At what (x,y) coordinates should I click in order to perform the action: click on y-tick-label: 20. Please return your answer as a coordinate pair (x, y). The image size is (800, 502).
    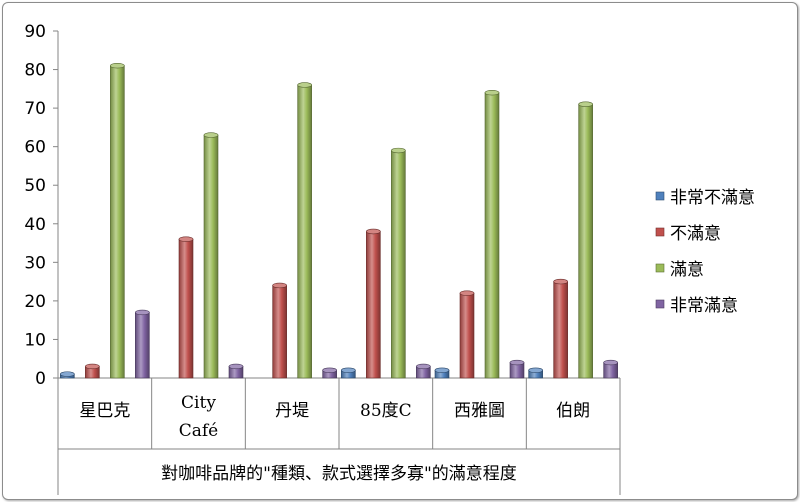
    Looking at the image, I should click on (35, 302).